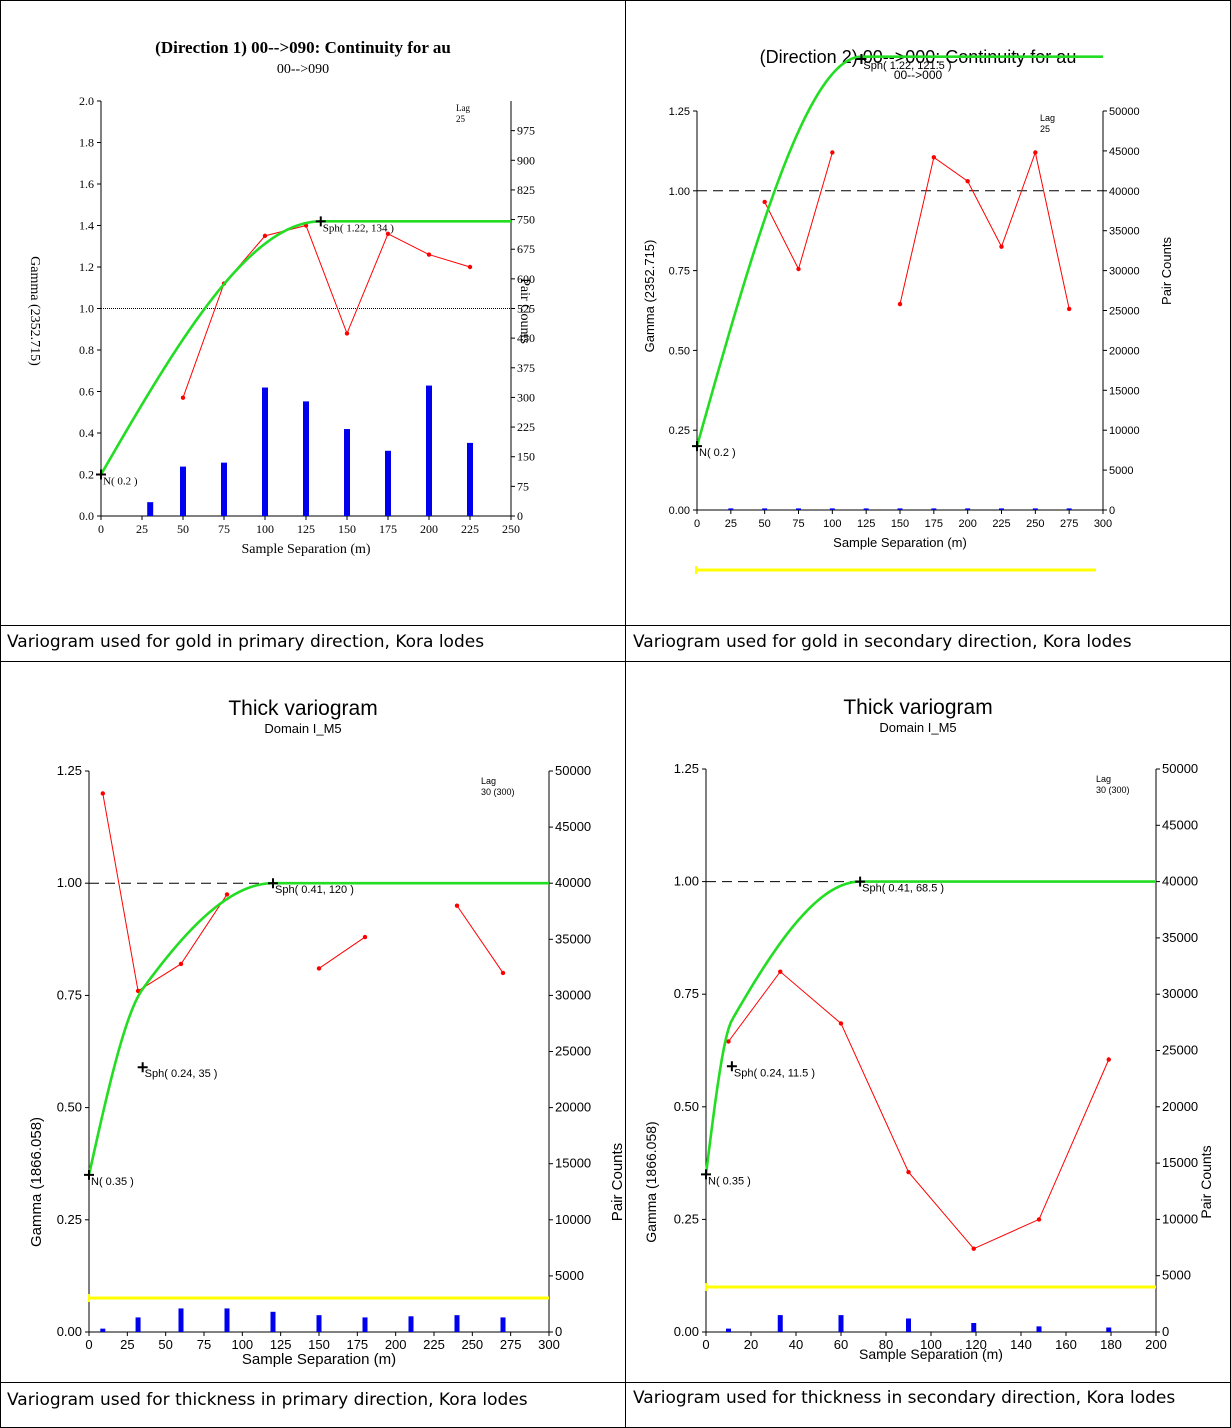 This screenshot has width=1231, height=1428. Describe the element at coordinates (526, 220) in the screenshot. I see `y2-tick-label: 750` at that location.